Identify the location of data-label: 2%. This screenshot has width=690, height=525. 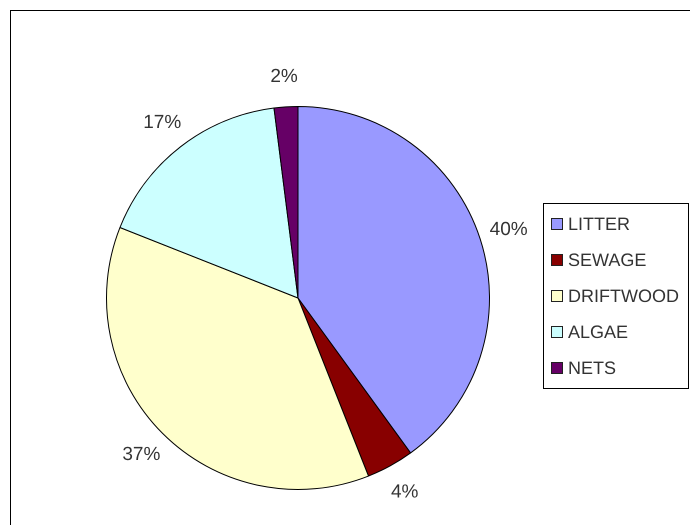
(284, 77).